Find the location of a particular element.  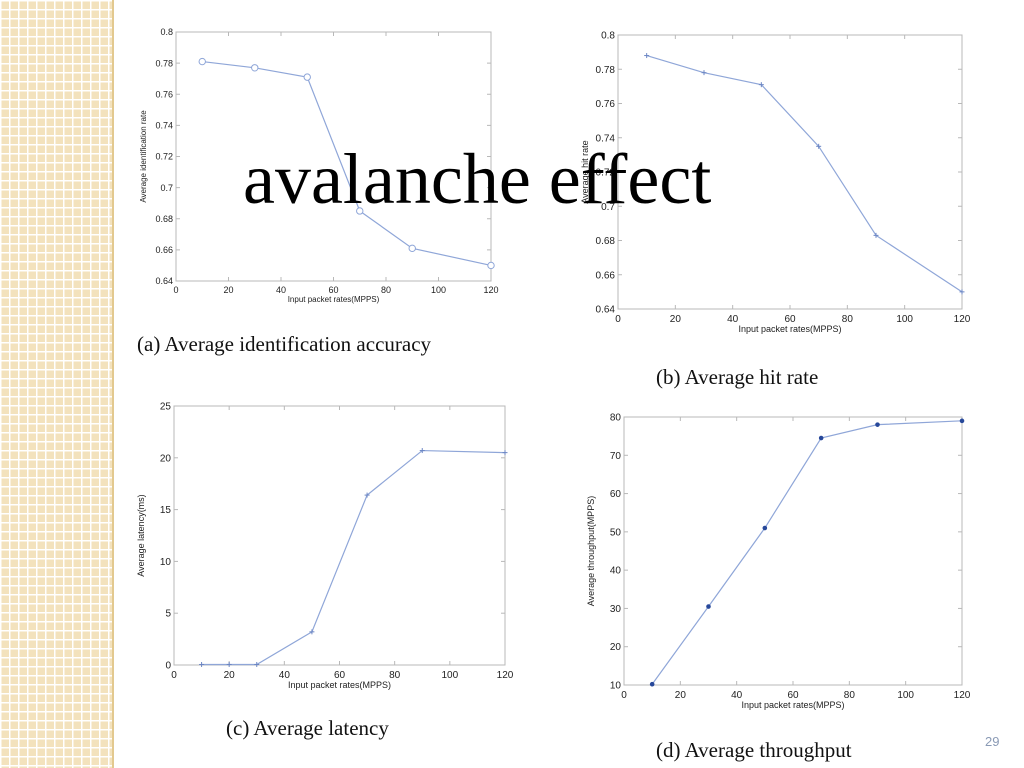

y-tick-label: 70 is located at coordinates (616, 456).